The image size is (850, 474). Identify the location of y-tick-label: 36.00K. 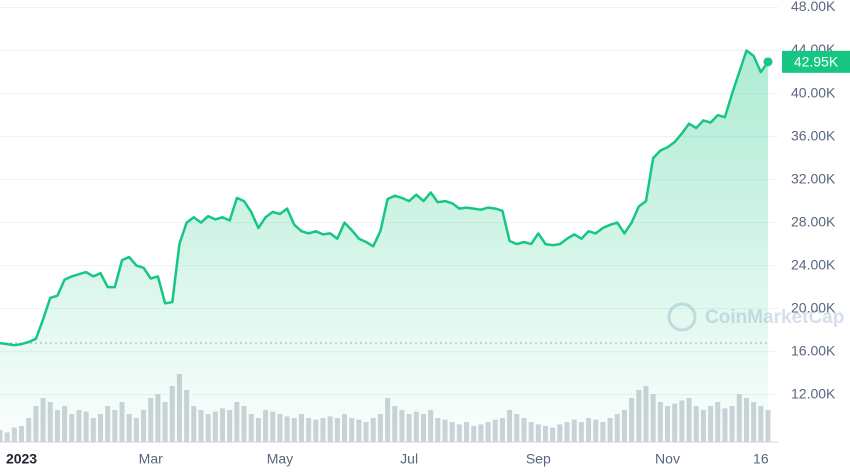
(813, 135).